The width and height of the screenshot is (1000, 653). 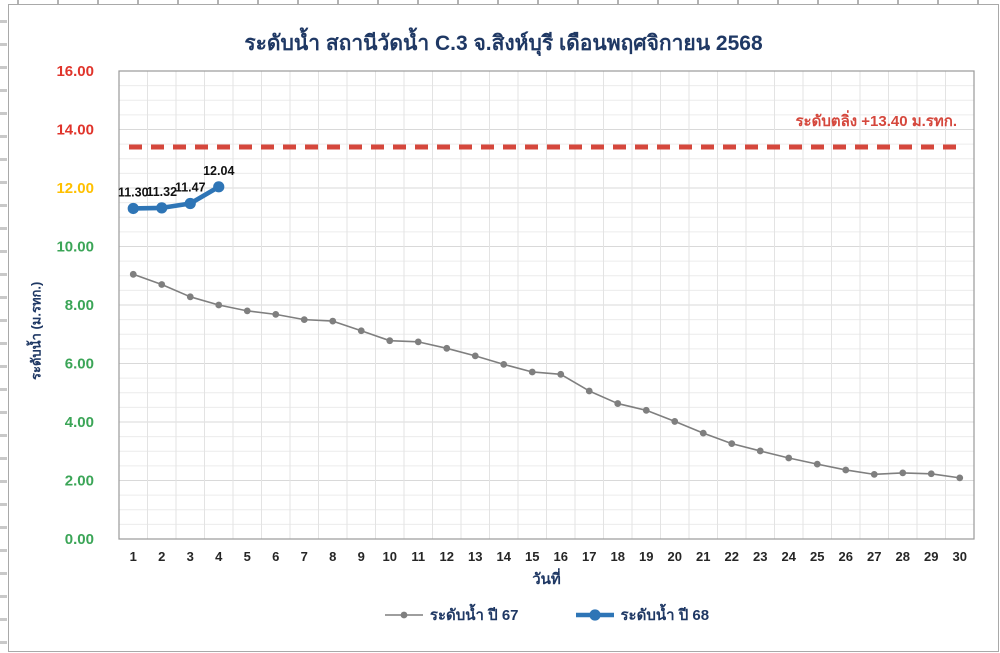 I want to click on svg-text: 16.00, so click(x=75, y=71).